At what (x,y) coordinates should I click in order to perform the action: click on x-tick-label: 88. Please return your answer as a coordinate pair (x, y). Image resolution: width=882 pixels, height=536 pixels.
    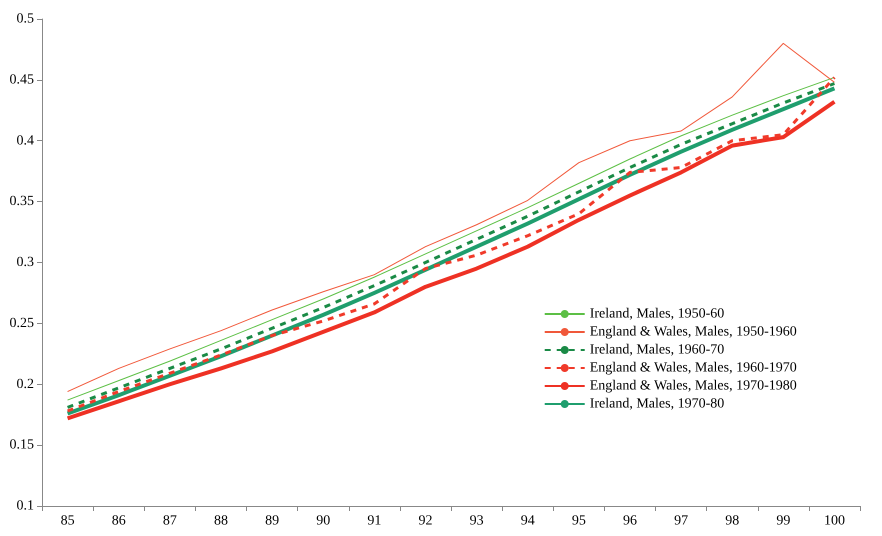
    Looking at the image, I should click on (221, 521).